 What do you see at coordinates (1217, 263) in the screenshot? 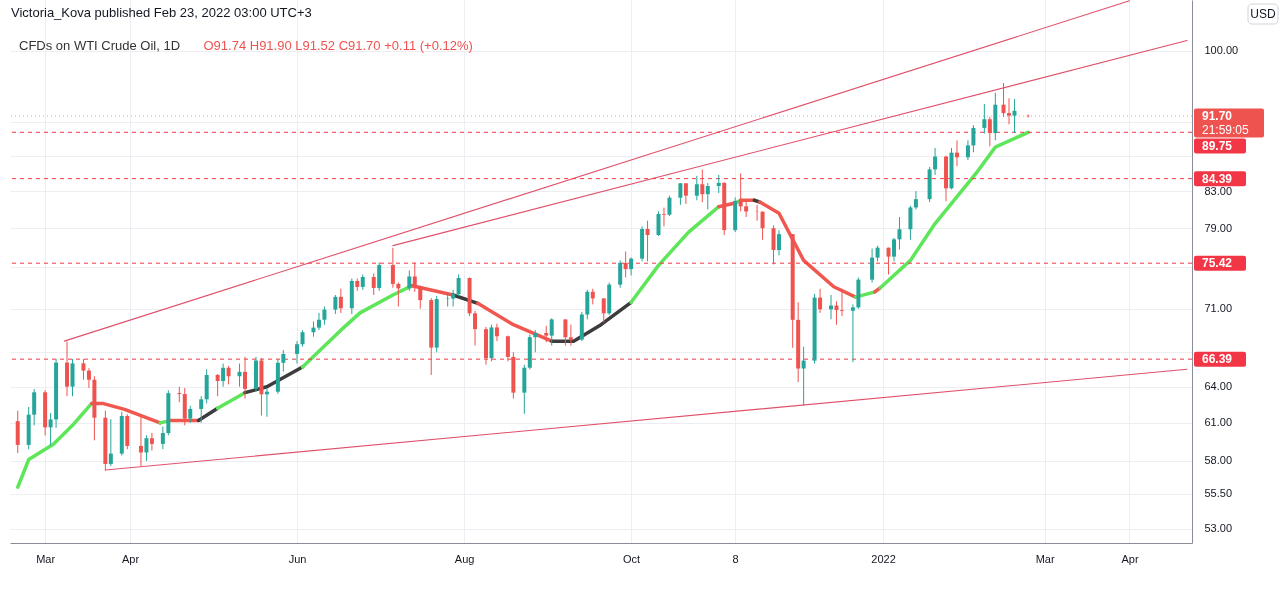
I see `ref-line-label: 75.42` at bounding box center [1217, 263].